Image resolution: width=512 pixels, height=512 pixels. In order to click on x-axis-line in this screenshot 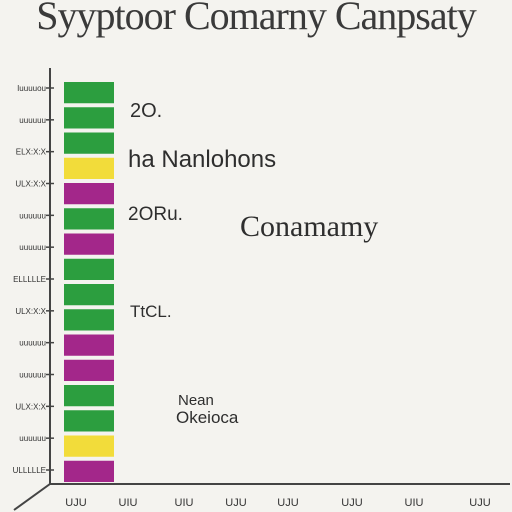, I will do `click(261, 497)`.